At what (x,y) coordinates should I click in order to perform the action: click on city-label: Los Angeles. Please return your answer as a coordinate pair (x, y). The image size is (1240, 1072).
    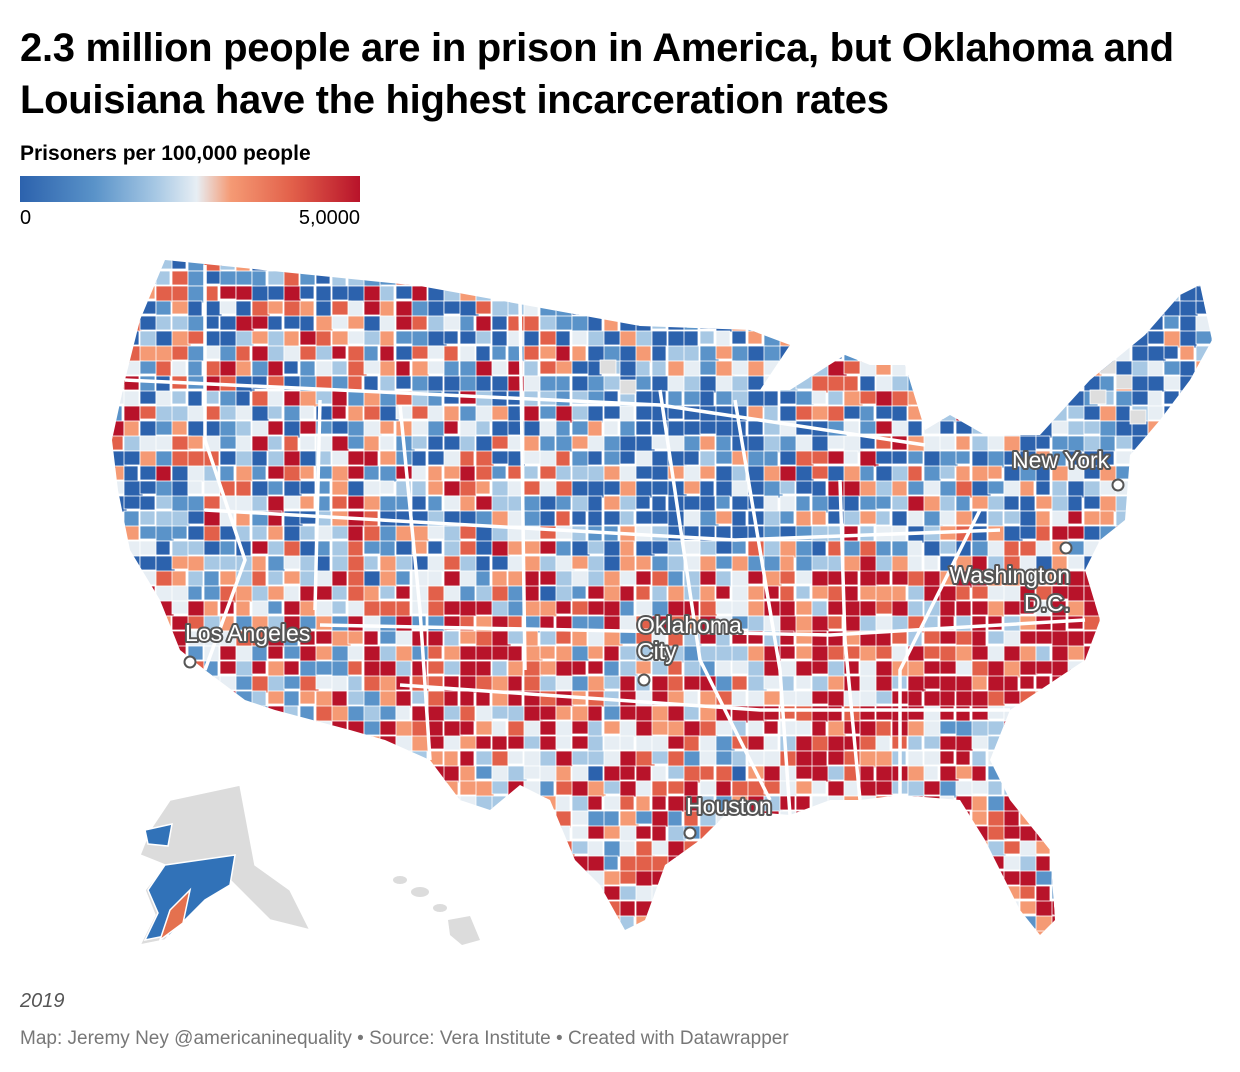
    Looking at the image, I should click on (247, 633).